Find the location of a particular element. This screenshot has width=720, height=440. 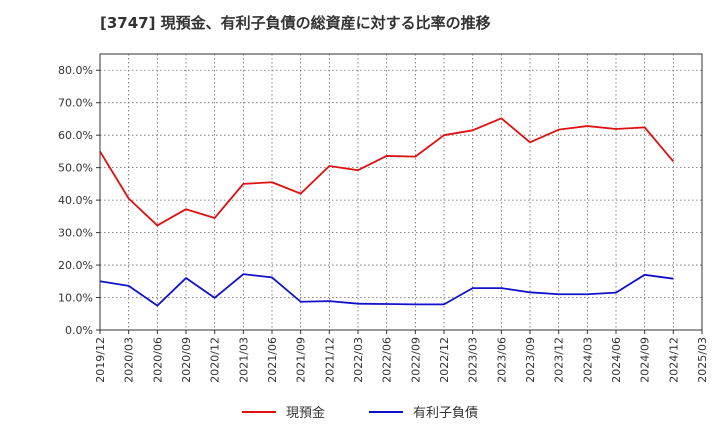

x-tick-label: 2019/12 is located at coordinates (100, 360).